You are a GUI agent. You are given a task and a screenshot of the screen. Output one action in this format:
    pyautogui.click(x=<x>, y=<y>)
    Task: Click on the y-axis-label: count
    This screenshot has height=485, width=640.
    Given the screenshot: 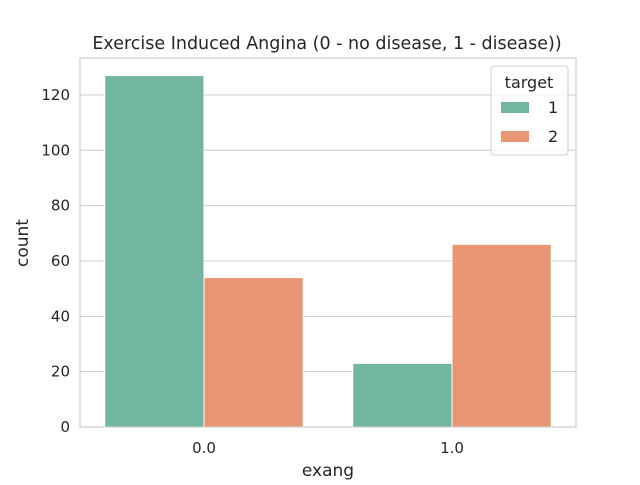 What is the action you would take?
    pyautogui.click(x=23, y=243)
    